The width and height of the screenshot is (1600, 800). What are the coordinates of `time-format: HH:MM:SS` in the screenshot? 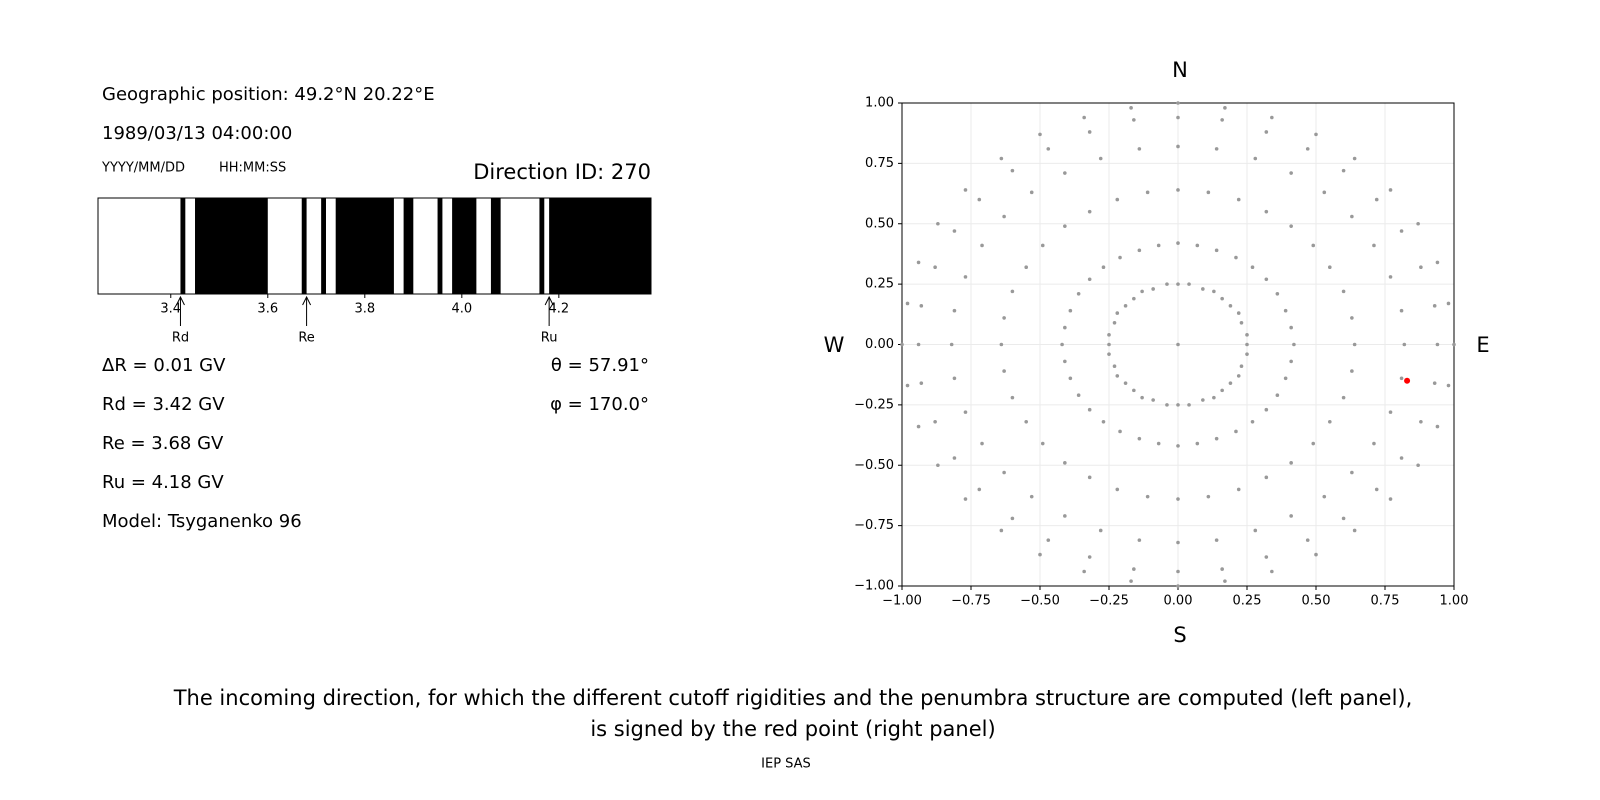 It's located at (252, 168).